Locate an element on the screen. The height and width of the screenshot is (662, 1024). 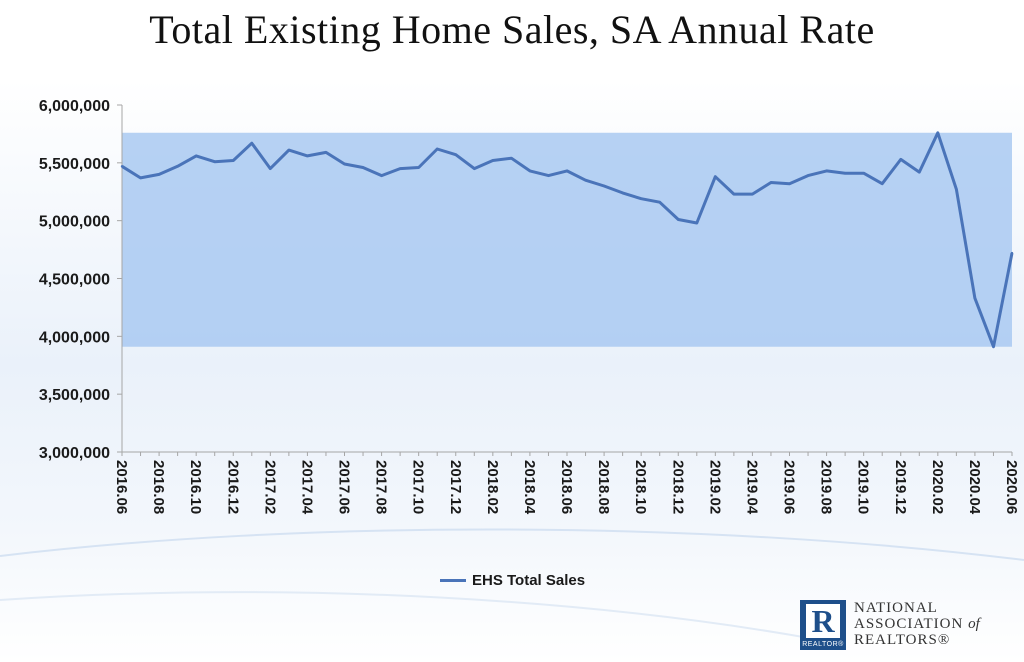
x-tick-label: 2018.06 is located at coordinates (566, 487).